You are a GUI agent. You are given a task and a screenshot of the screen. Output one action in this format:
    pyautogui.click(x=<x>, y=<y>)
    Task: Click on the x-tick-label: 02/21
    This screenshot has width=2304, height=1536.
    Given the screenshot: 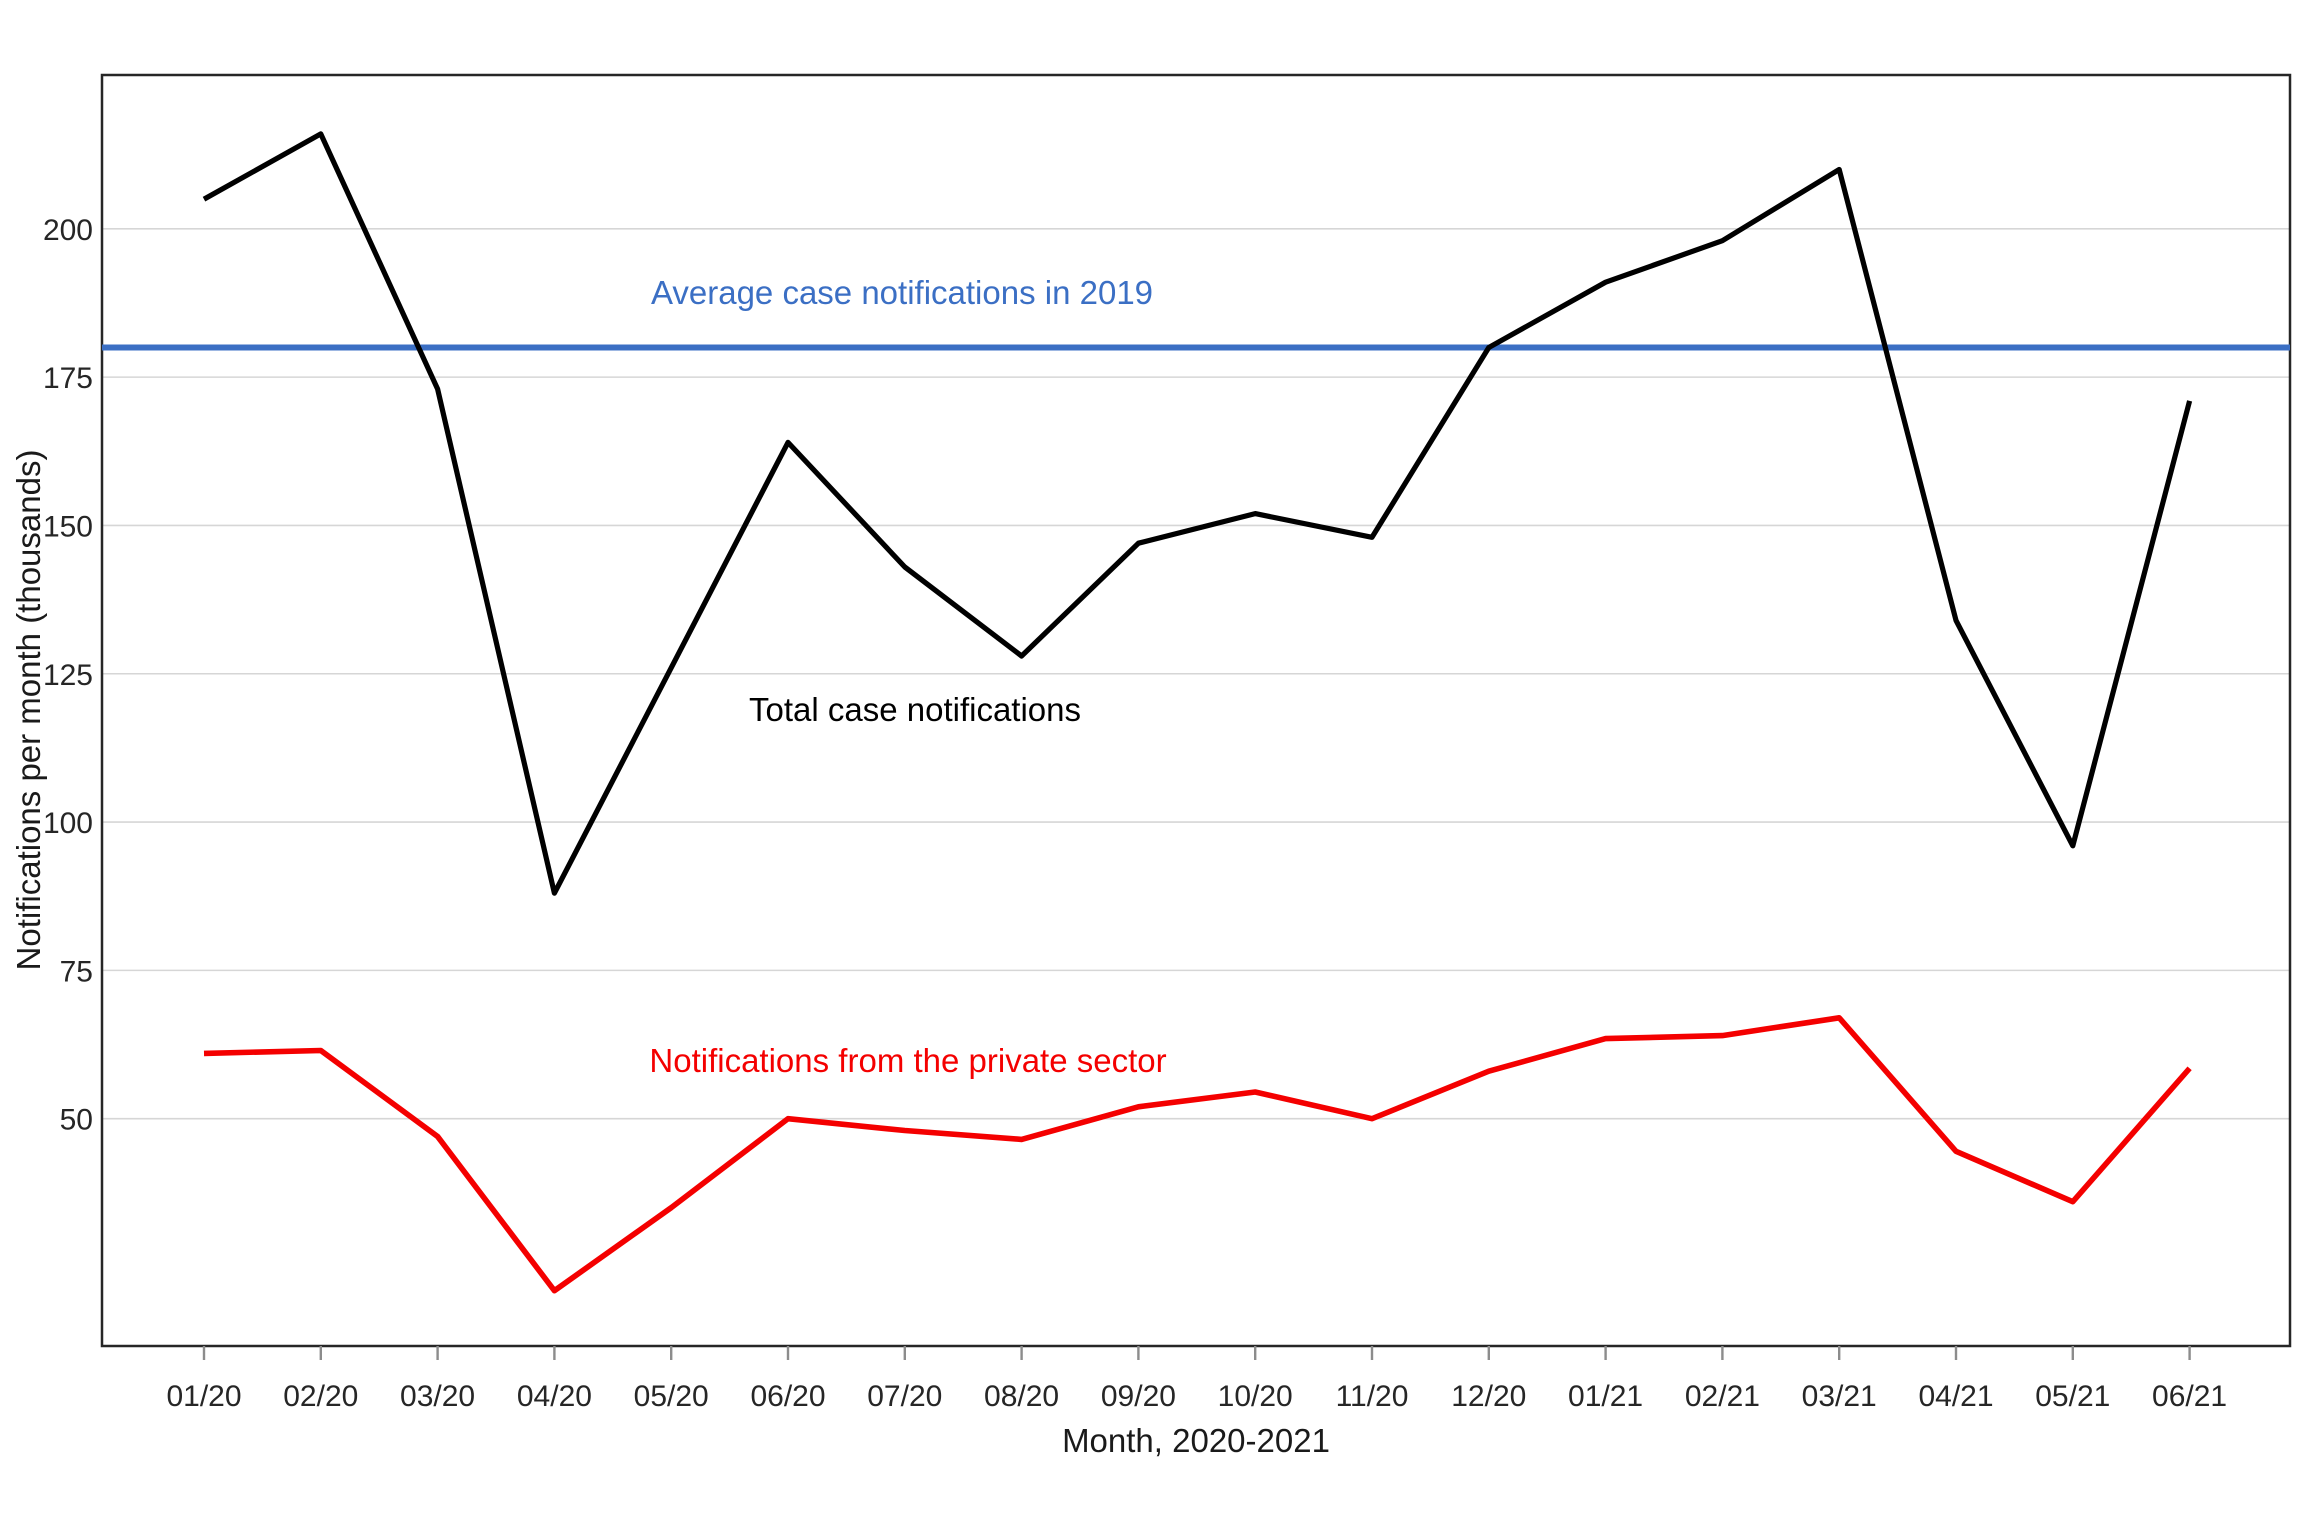 What is the action you would take?
    pyautogui.click(x=1722, y=1396)
    